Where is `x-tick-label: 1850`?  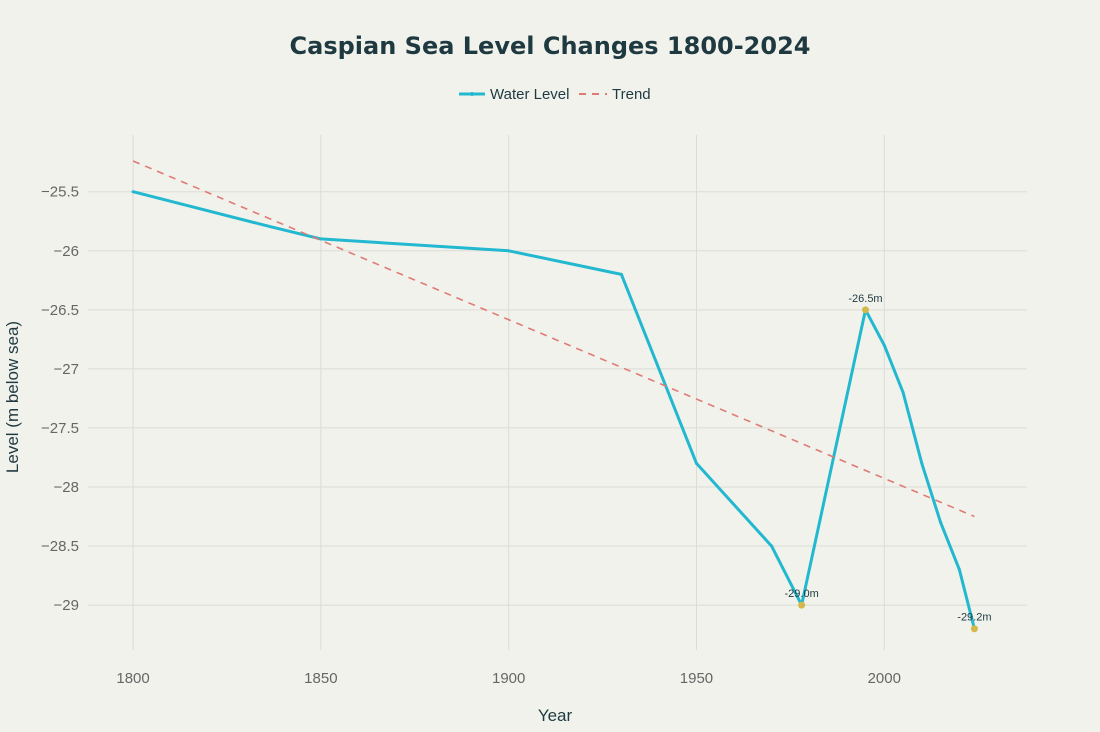 x-tick-label: 1850 is located at coordinates (320, 678).